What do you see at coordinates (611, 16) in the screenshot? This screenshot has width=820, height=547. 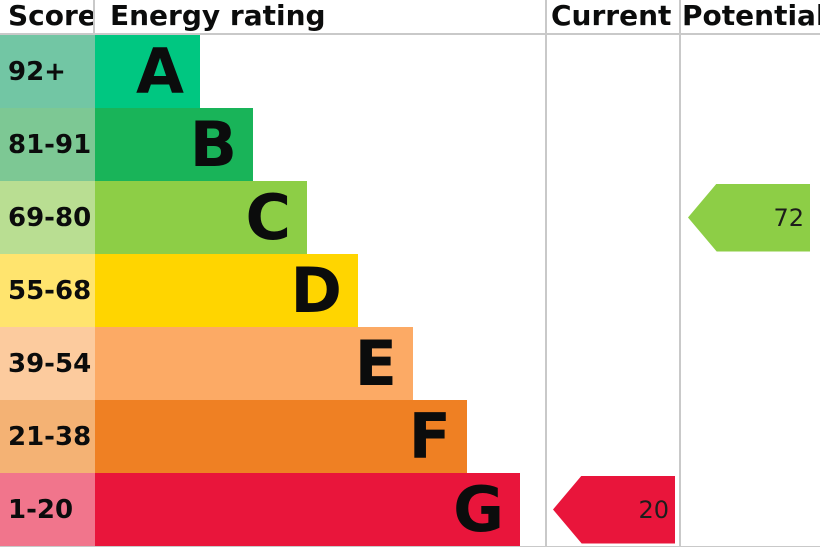 I see `header-current: Current` at bounding box center [611, 16].